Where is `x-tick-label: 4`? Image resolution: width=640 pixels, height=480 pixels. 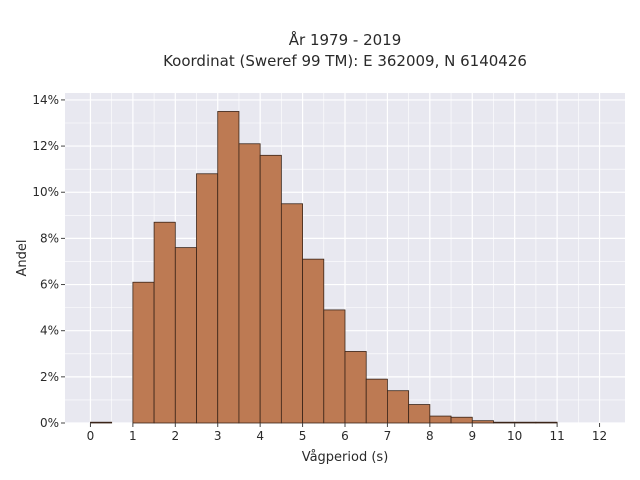
x-tick-label: 4 is located at coordinates (260, 436).